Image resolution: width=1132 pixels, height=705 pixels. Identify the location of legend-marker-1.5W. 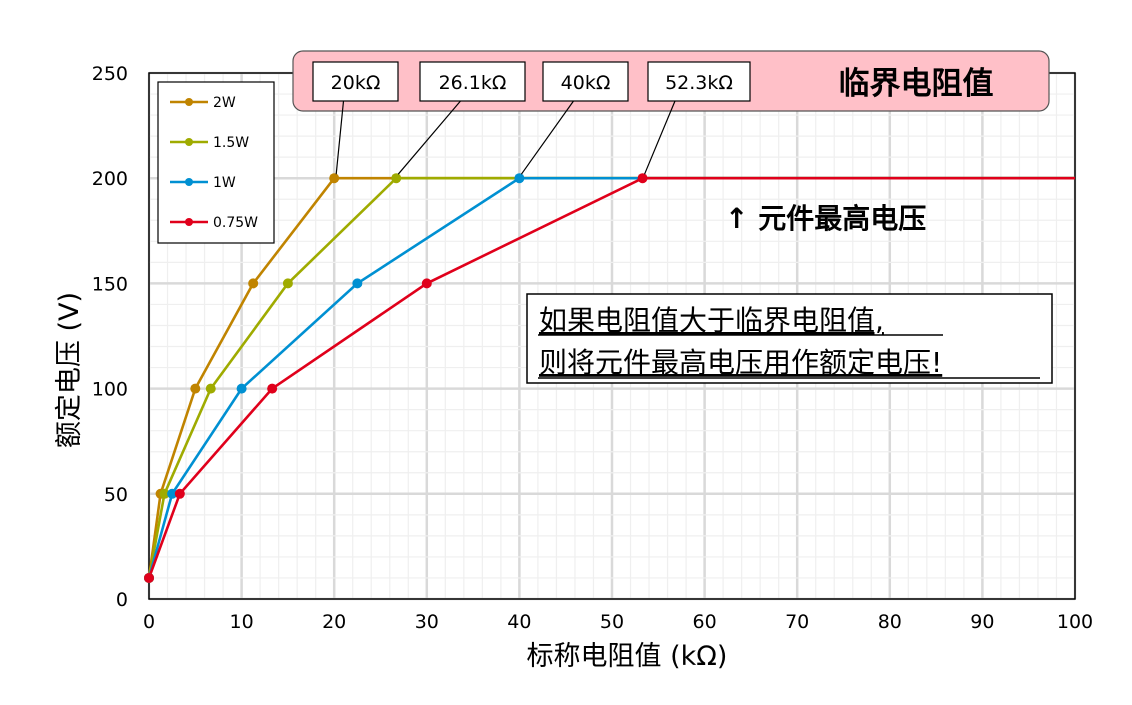
(189, 142).